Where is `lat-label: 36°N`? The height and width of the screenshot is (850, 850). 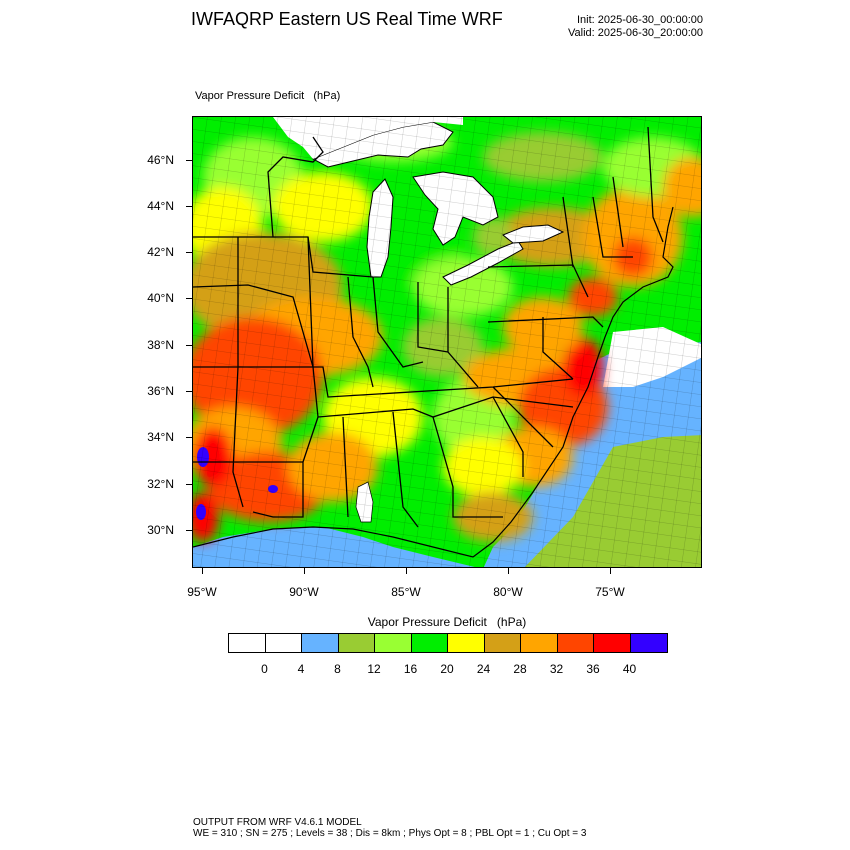 lat-label: 36°N is located at coordinates (160, 391).